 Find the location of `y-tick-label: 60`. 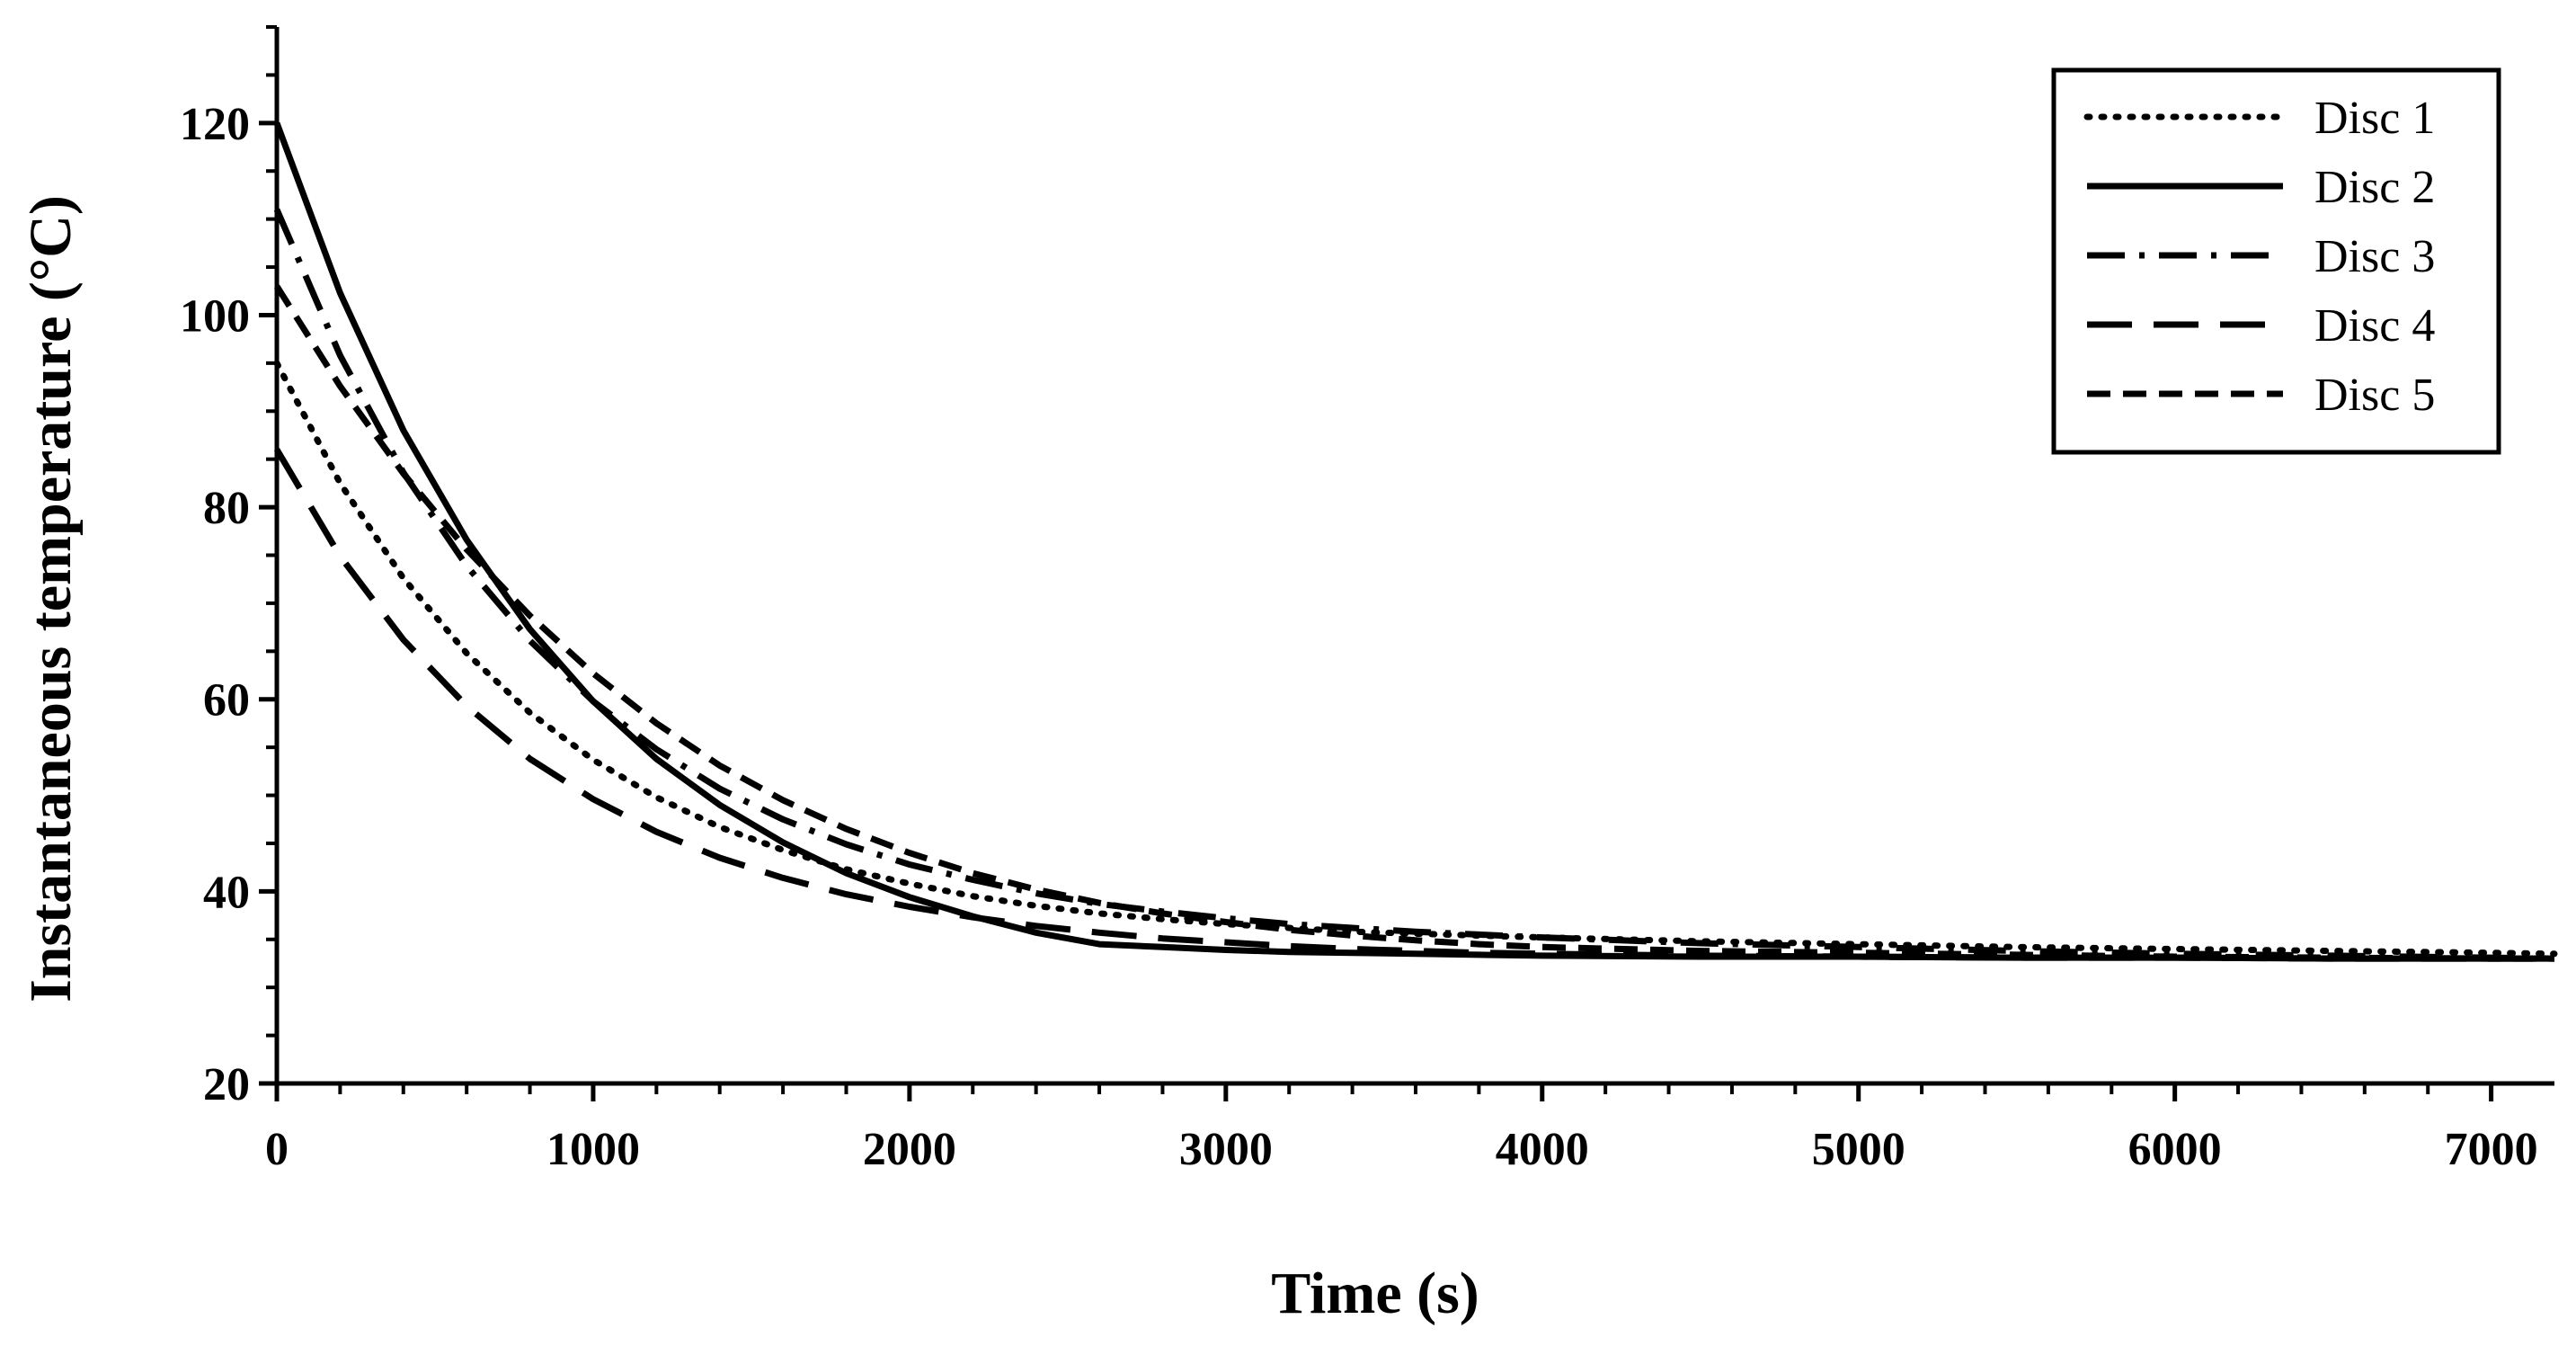

y-tick-label: 60 is located at coordinates (226, 700).